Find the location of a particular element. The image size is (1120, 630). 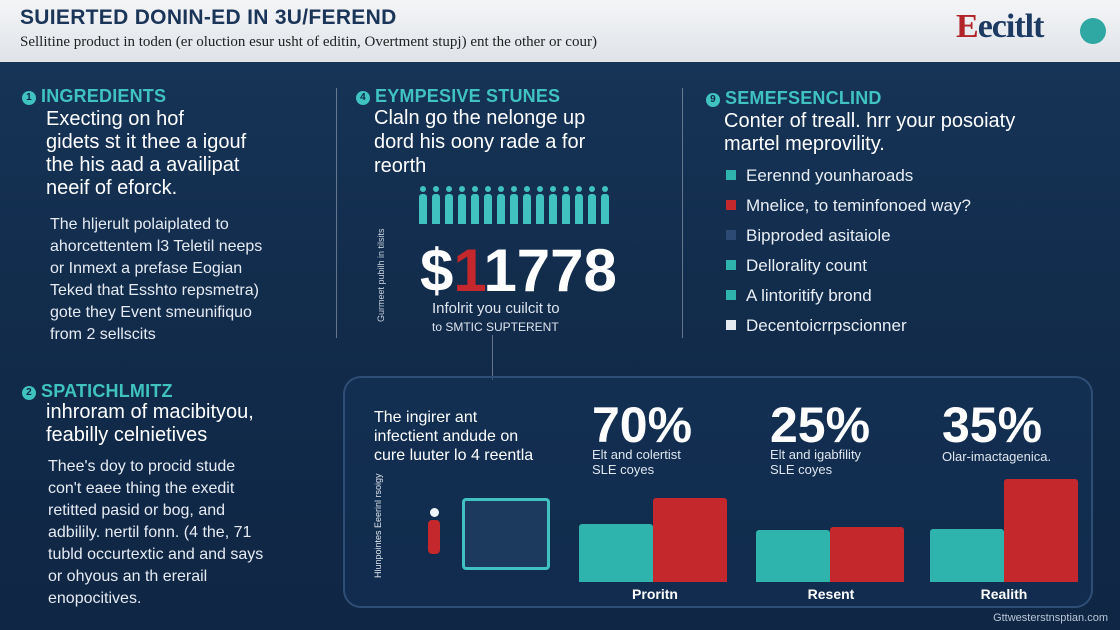

section4-number: 9 is located at coordinates (713, 100).